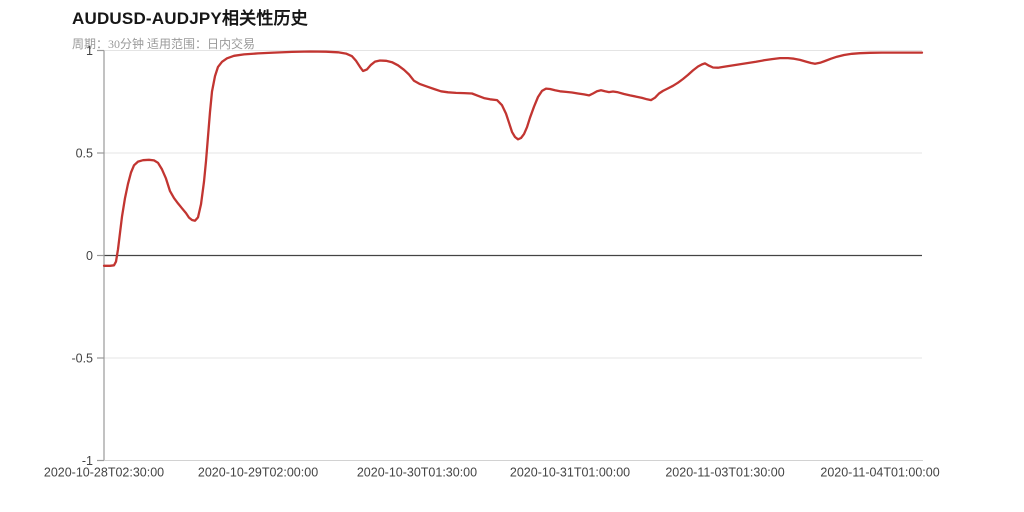  What do you see at coordinates (879, 473) in the screenshot?
I see `x-tick-label: 2020-11-04T01:00:00` at bounding box center [879, 473].